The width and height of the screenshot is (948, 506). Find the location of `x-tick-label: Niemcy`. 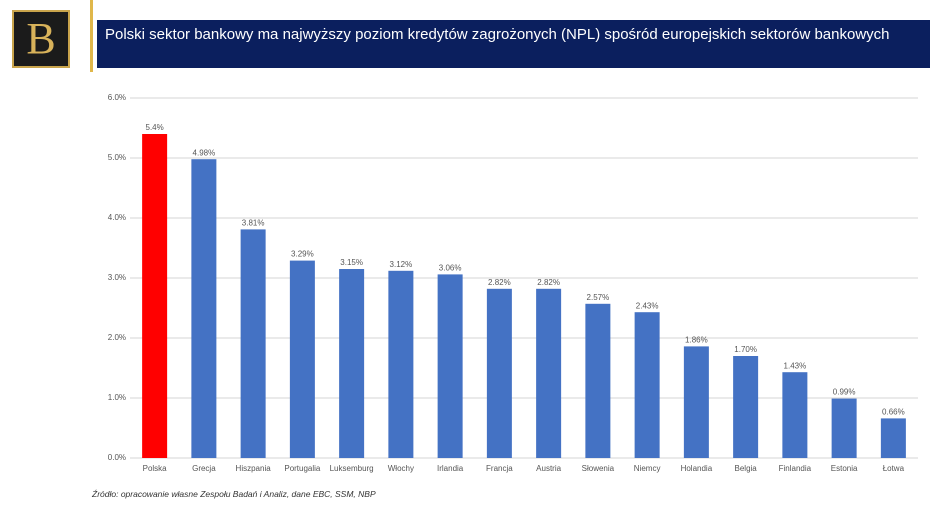

x-tick-label: Niemcy is located at coordinates (647, 468).